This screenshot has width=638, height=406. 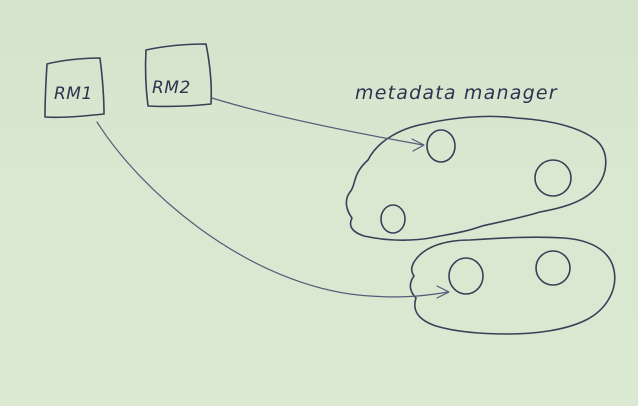 What do you see at coordinates (73, 94) in the screenshot?
I see `rm1-label: RM1` at bounding box center [73, 94].